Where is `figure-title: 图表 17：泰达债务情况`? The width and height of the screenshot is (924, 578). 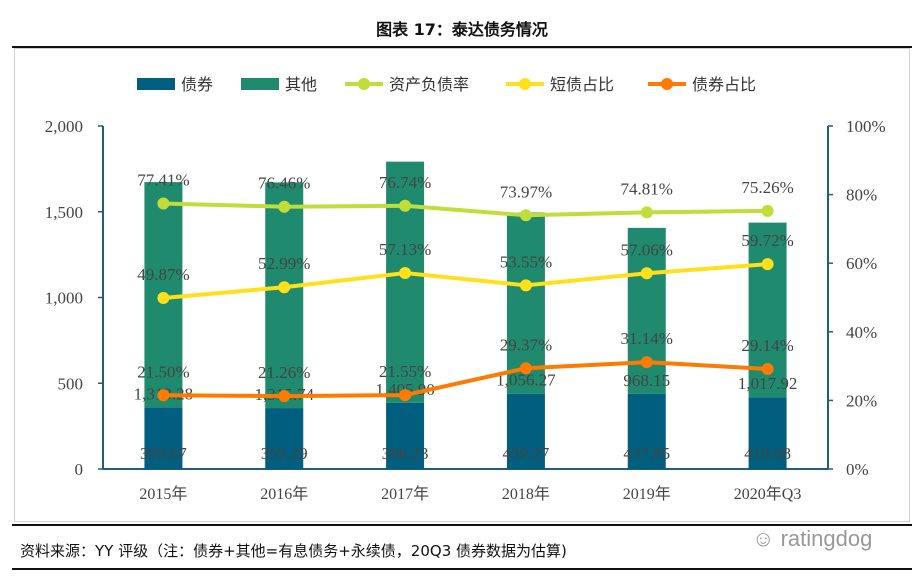 figure-title: 图表 17：泰达债务情况 is located at coordinates (462, 29).